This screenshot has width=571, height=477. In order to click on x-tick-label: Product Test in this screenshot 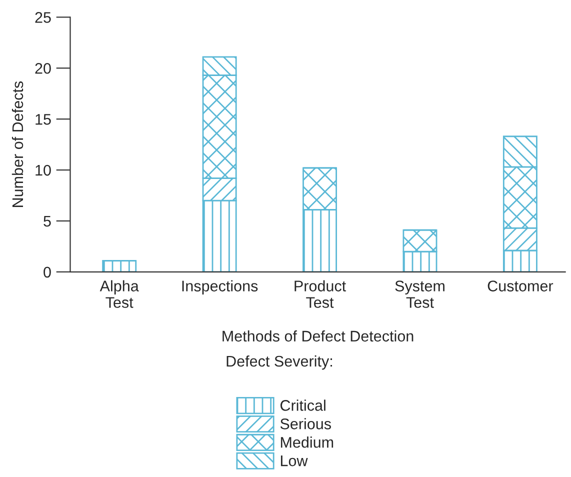, I will do `click(320, 294)`.